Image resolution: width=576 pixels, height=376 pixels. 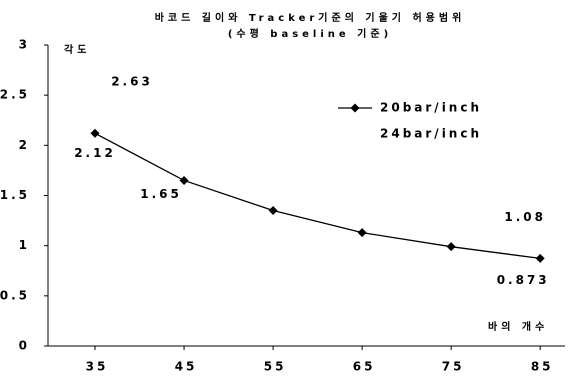 I want to click on y-tick-label: 0.5, so click(x=15, y=295).